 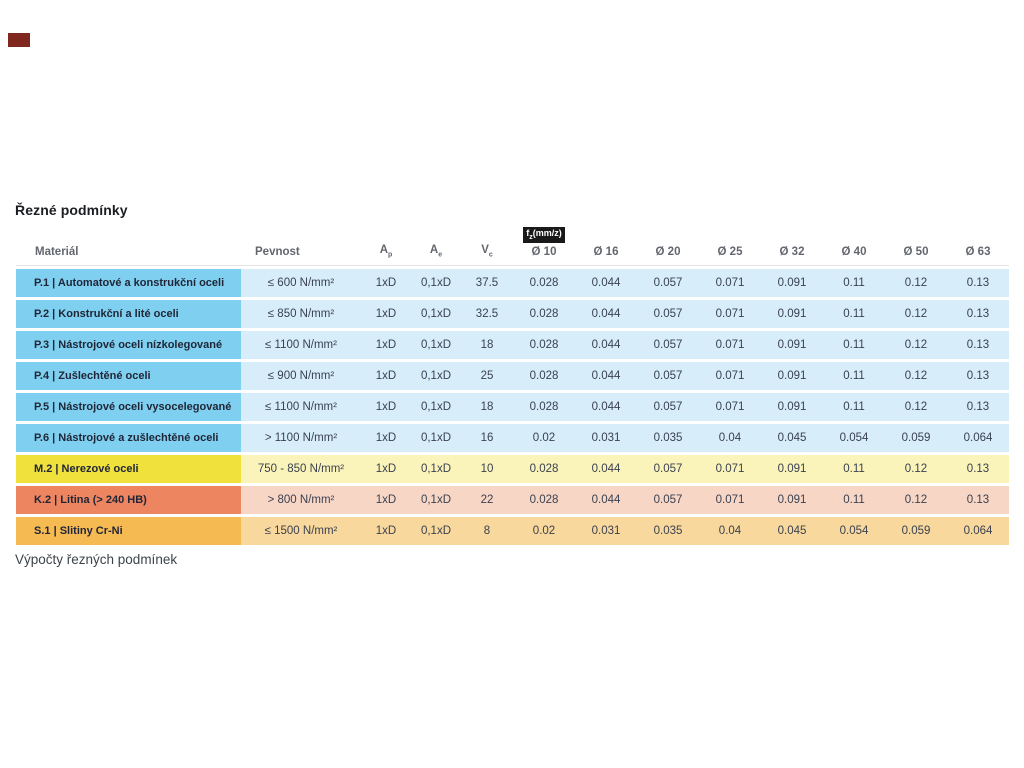 What do you see at coordinates (301, 313) in the screenshot?
I see `pevnost-cell: ≤ 850 N/mm²` at bounding box center [301, 313].